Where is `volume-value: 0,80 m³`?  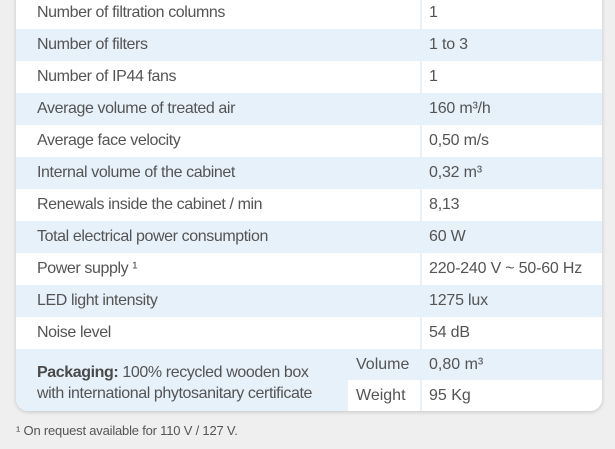 volume-value: 0,80 m³ is located at coordinates (456, 364).